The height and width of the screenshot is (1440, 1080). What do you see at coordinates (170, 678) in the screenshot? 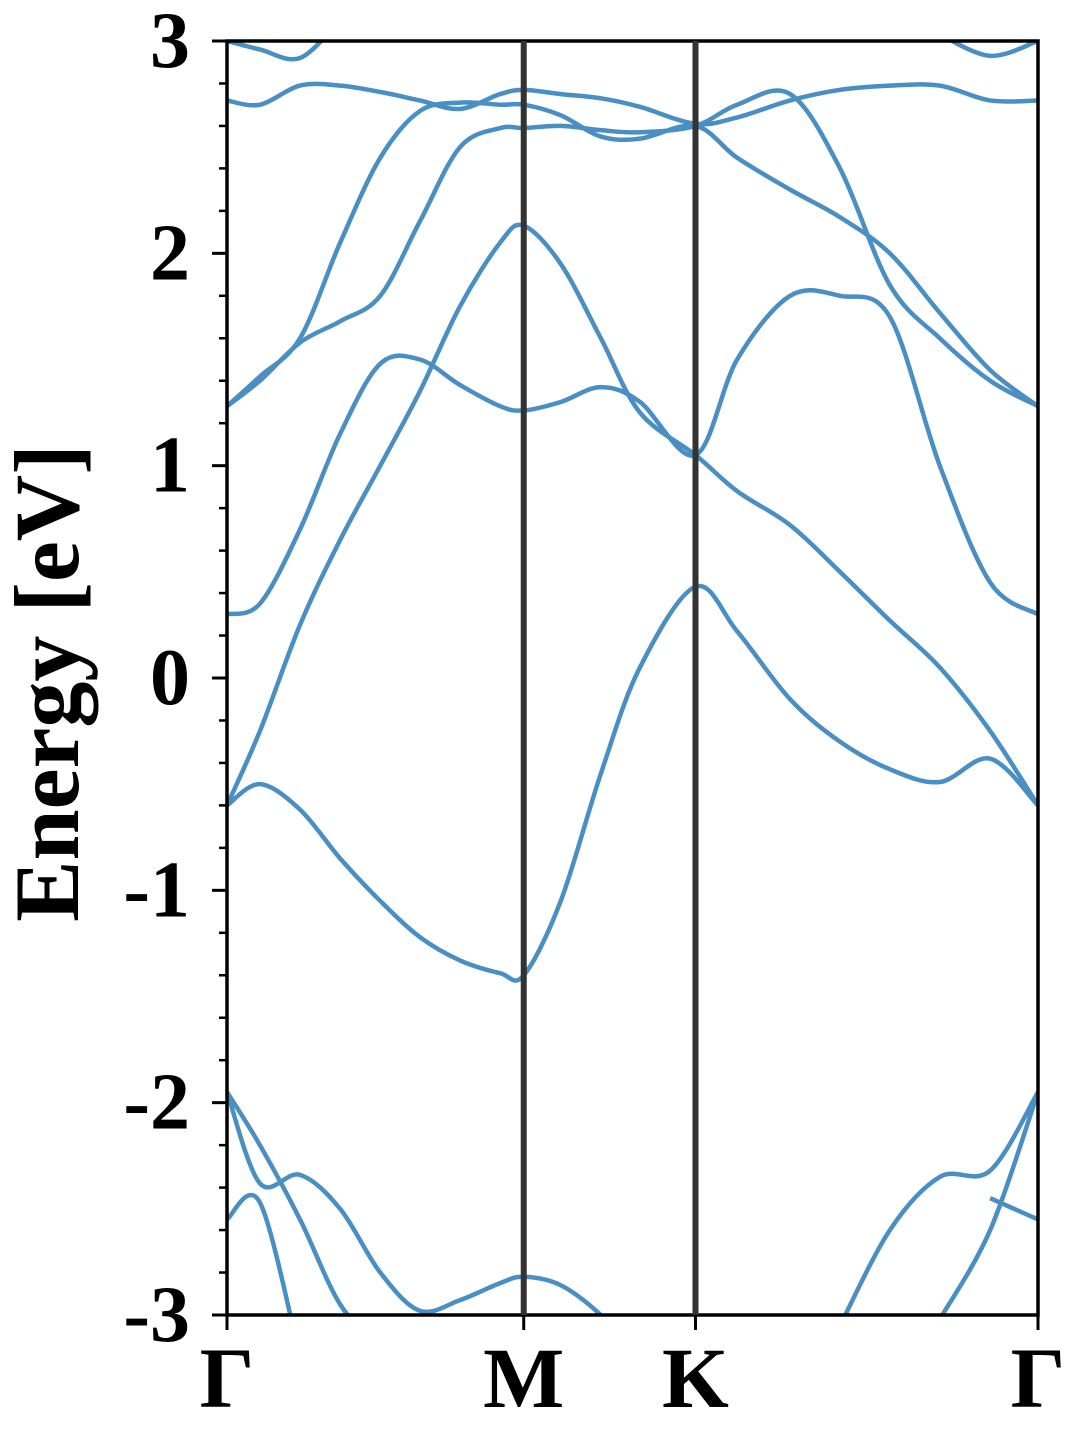
I see `y-tick-label: 0` at bounding box center [170, 678].